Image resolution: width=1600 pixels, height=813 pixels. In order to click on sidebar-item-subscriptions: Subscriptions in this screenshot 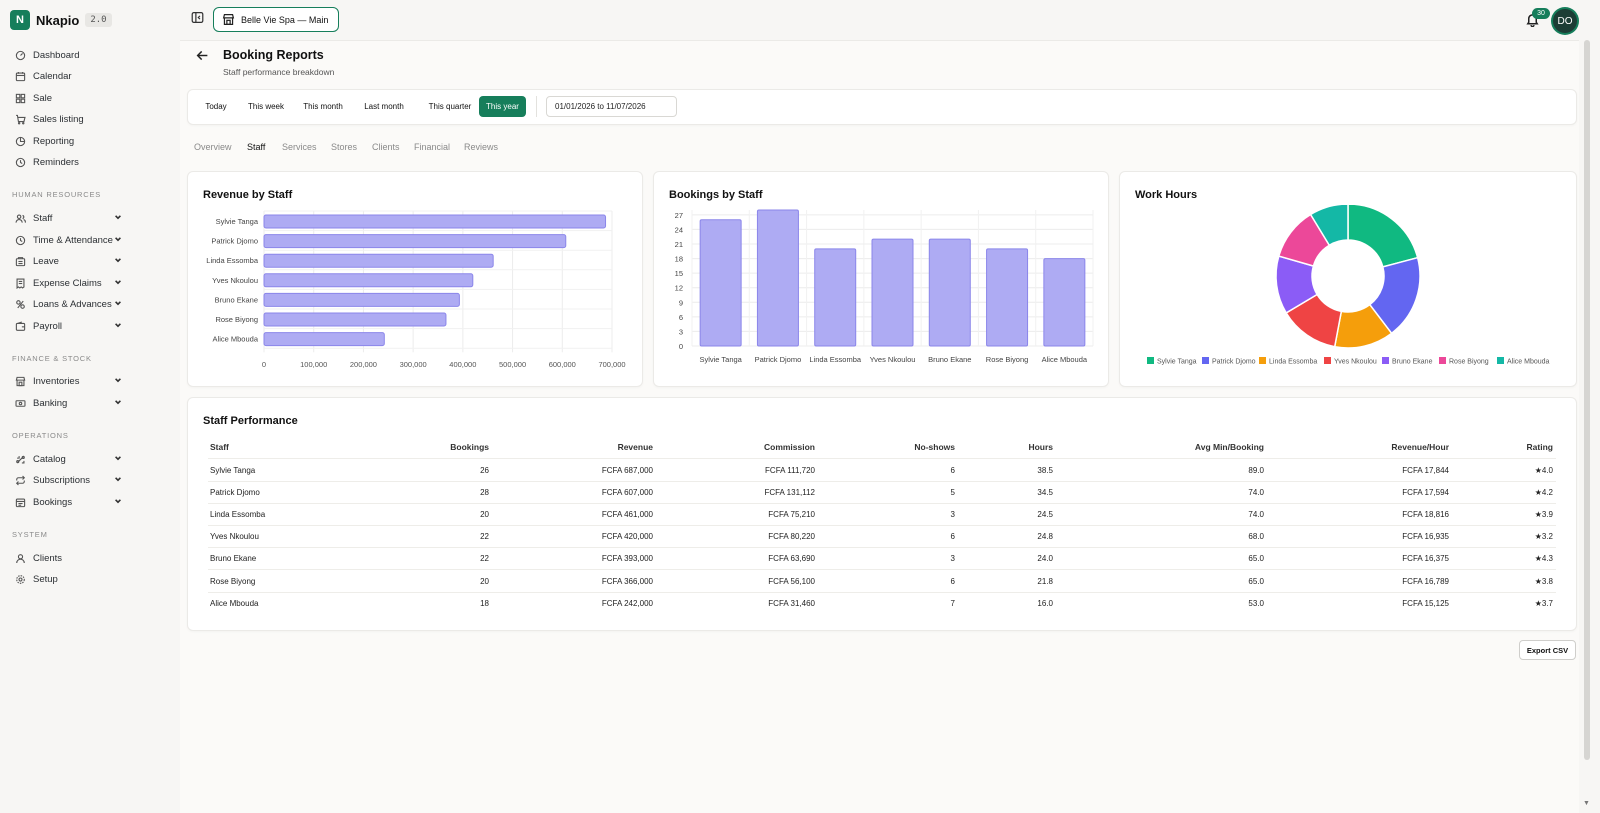, I will do `click(69, 480)`.